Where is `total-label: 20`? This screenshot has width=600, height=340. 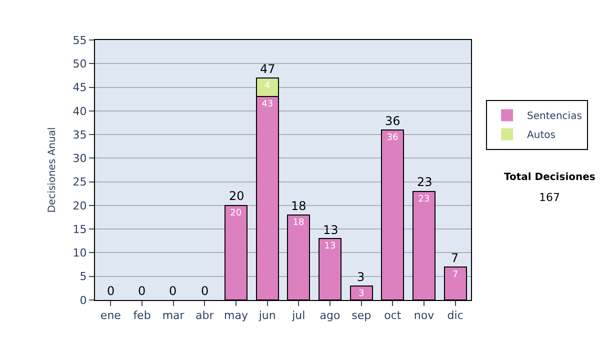 total-label: 20 is located at coordinates (236, 196).